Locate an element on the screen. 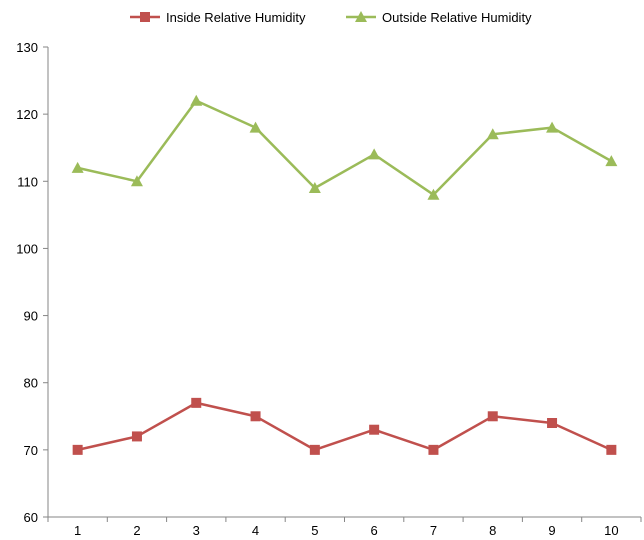 This screenshot has width=644, height=540. x-tick-label: 5 is located at coordinates (314, 530).